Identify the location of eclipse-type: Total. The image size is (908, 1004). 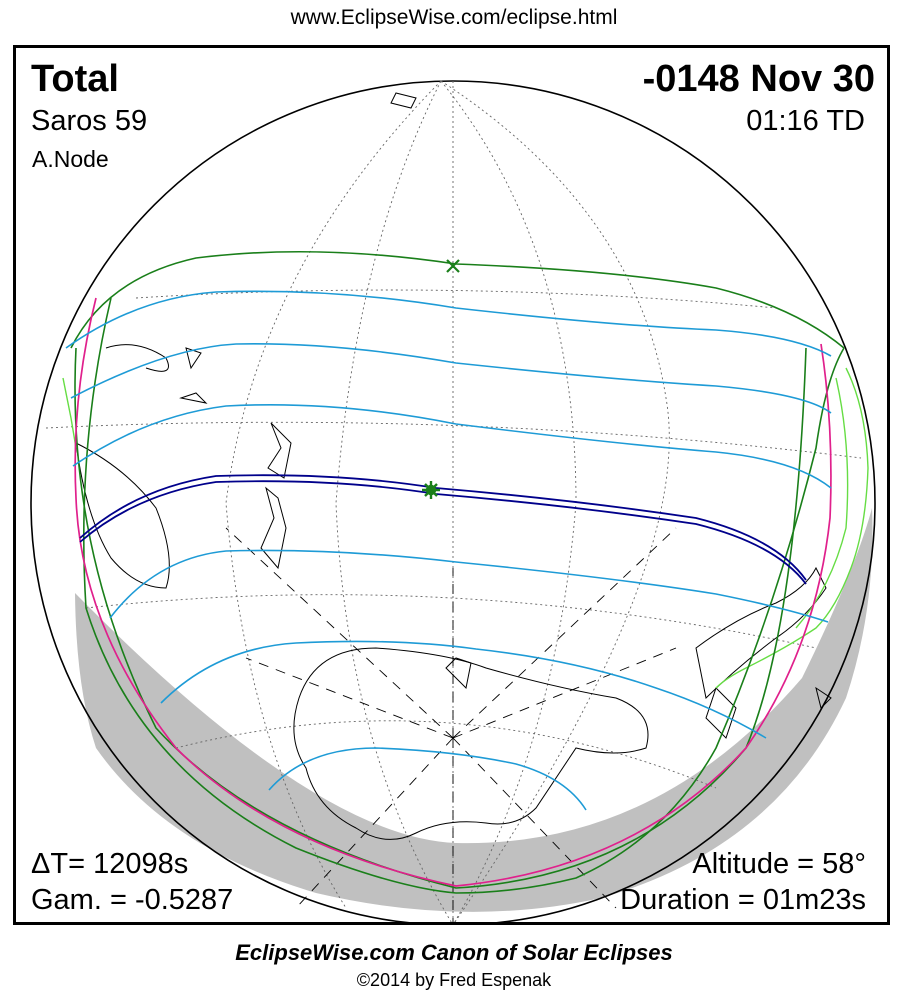
(75, 79).